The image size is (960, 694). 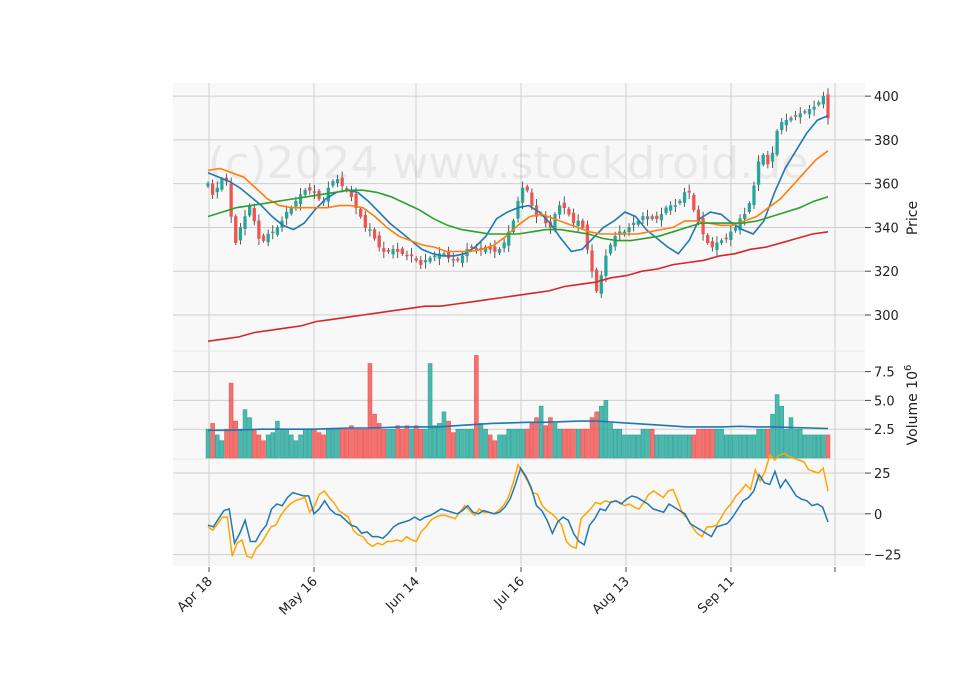 What do you see at coordinates (882, 474) in the screenshot?
I see `oscillator-tick-label: 25` at bounding box center [882, 474].